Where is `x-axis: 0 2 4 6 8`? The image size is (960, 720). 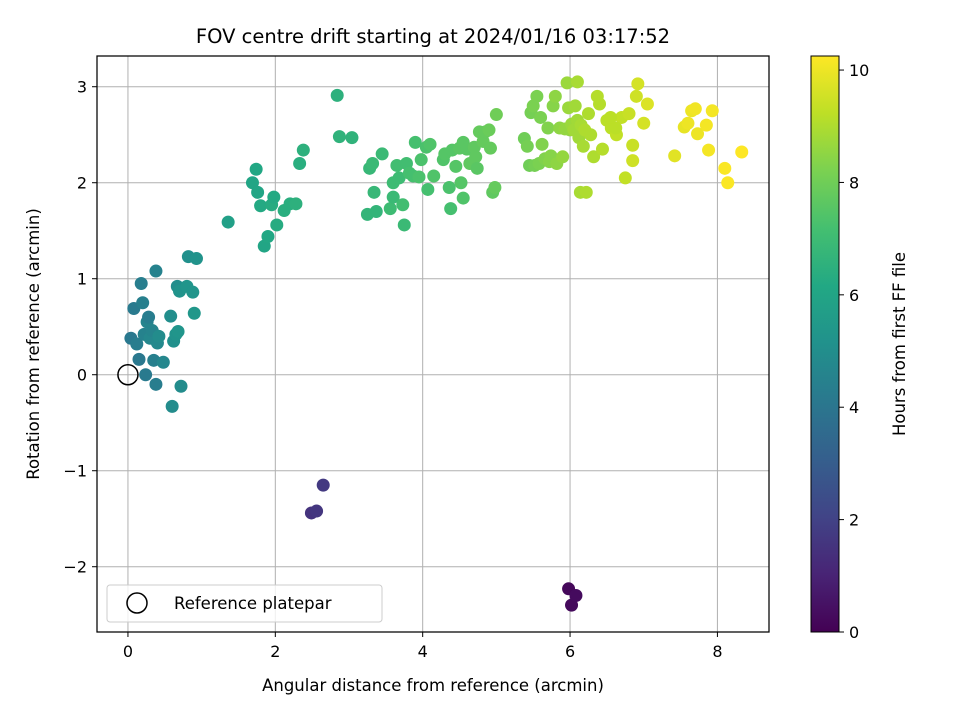
x-axis: 0 2 4 6 8 is located at coordinates (423, 646).